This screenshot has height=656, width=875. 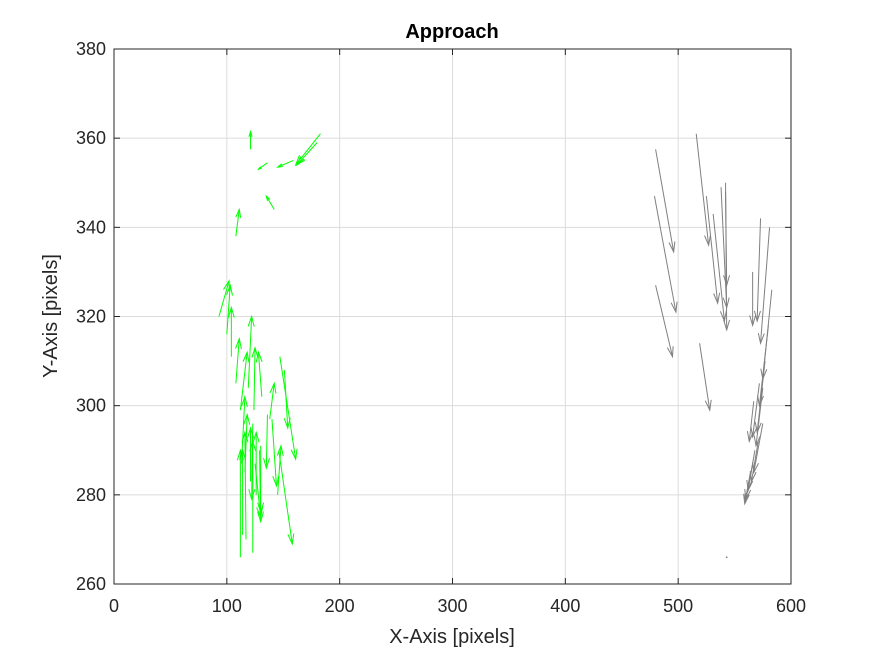 What do you see at coordinates (452, 637) in the screenshot?
I see `x-axis-label: X-Axis [pixels]` at bounding box center [452, 637].